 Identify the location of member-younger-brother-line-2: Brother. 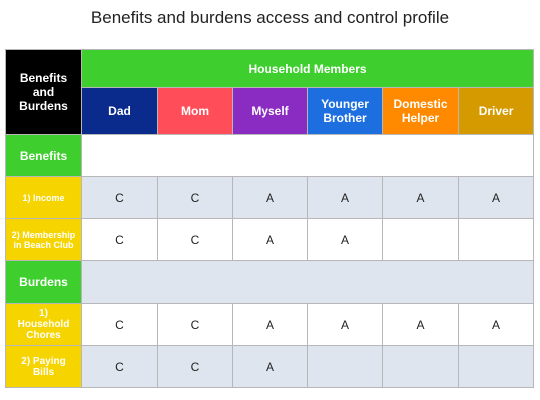
(345, 118).